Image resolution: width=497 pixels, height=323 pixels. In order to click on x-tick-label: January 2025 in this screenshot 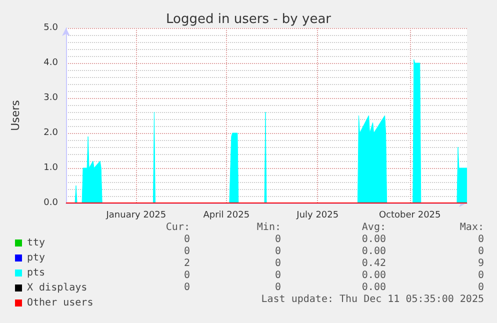, I will do `click(135, 215)`.